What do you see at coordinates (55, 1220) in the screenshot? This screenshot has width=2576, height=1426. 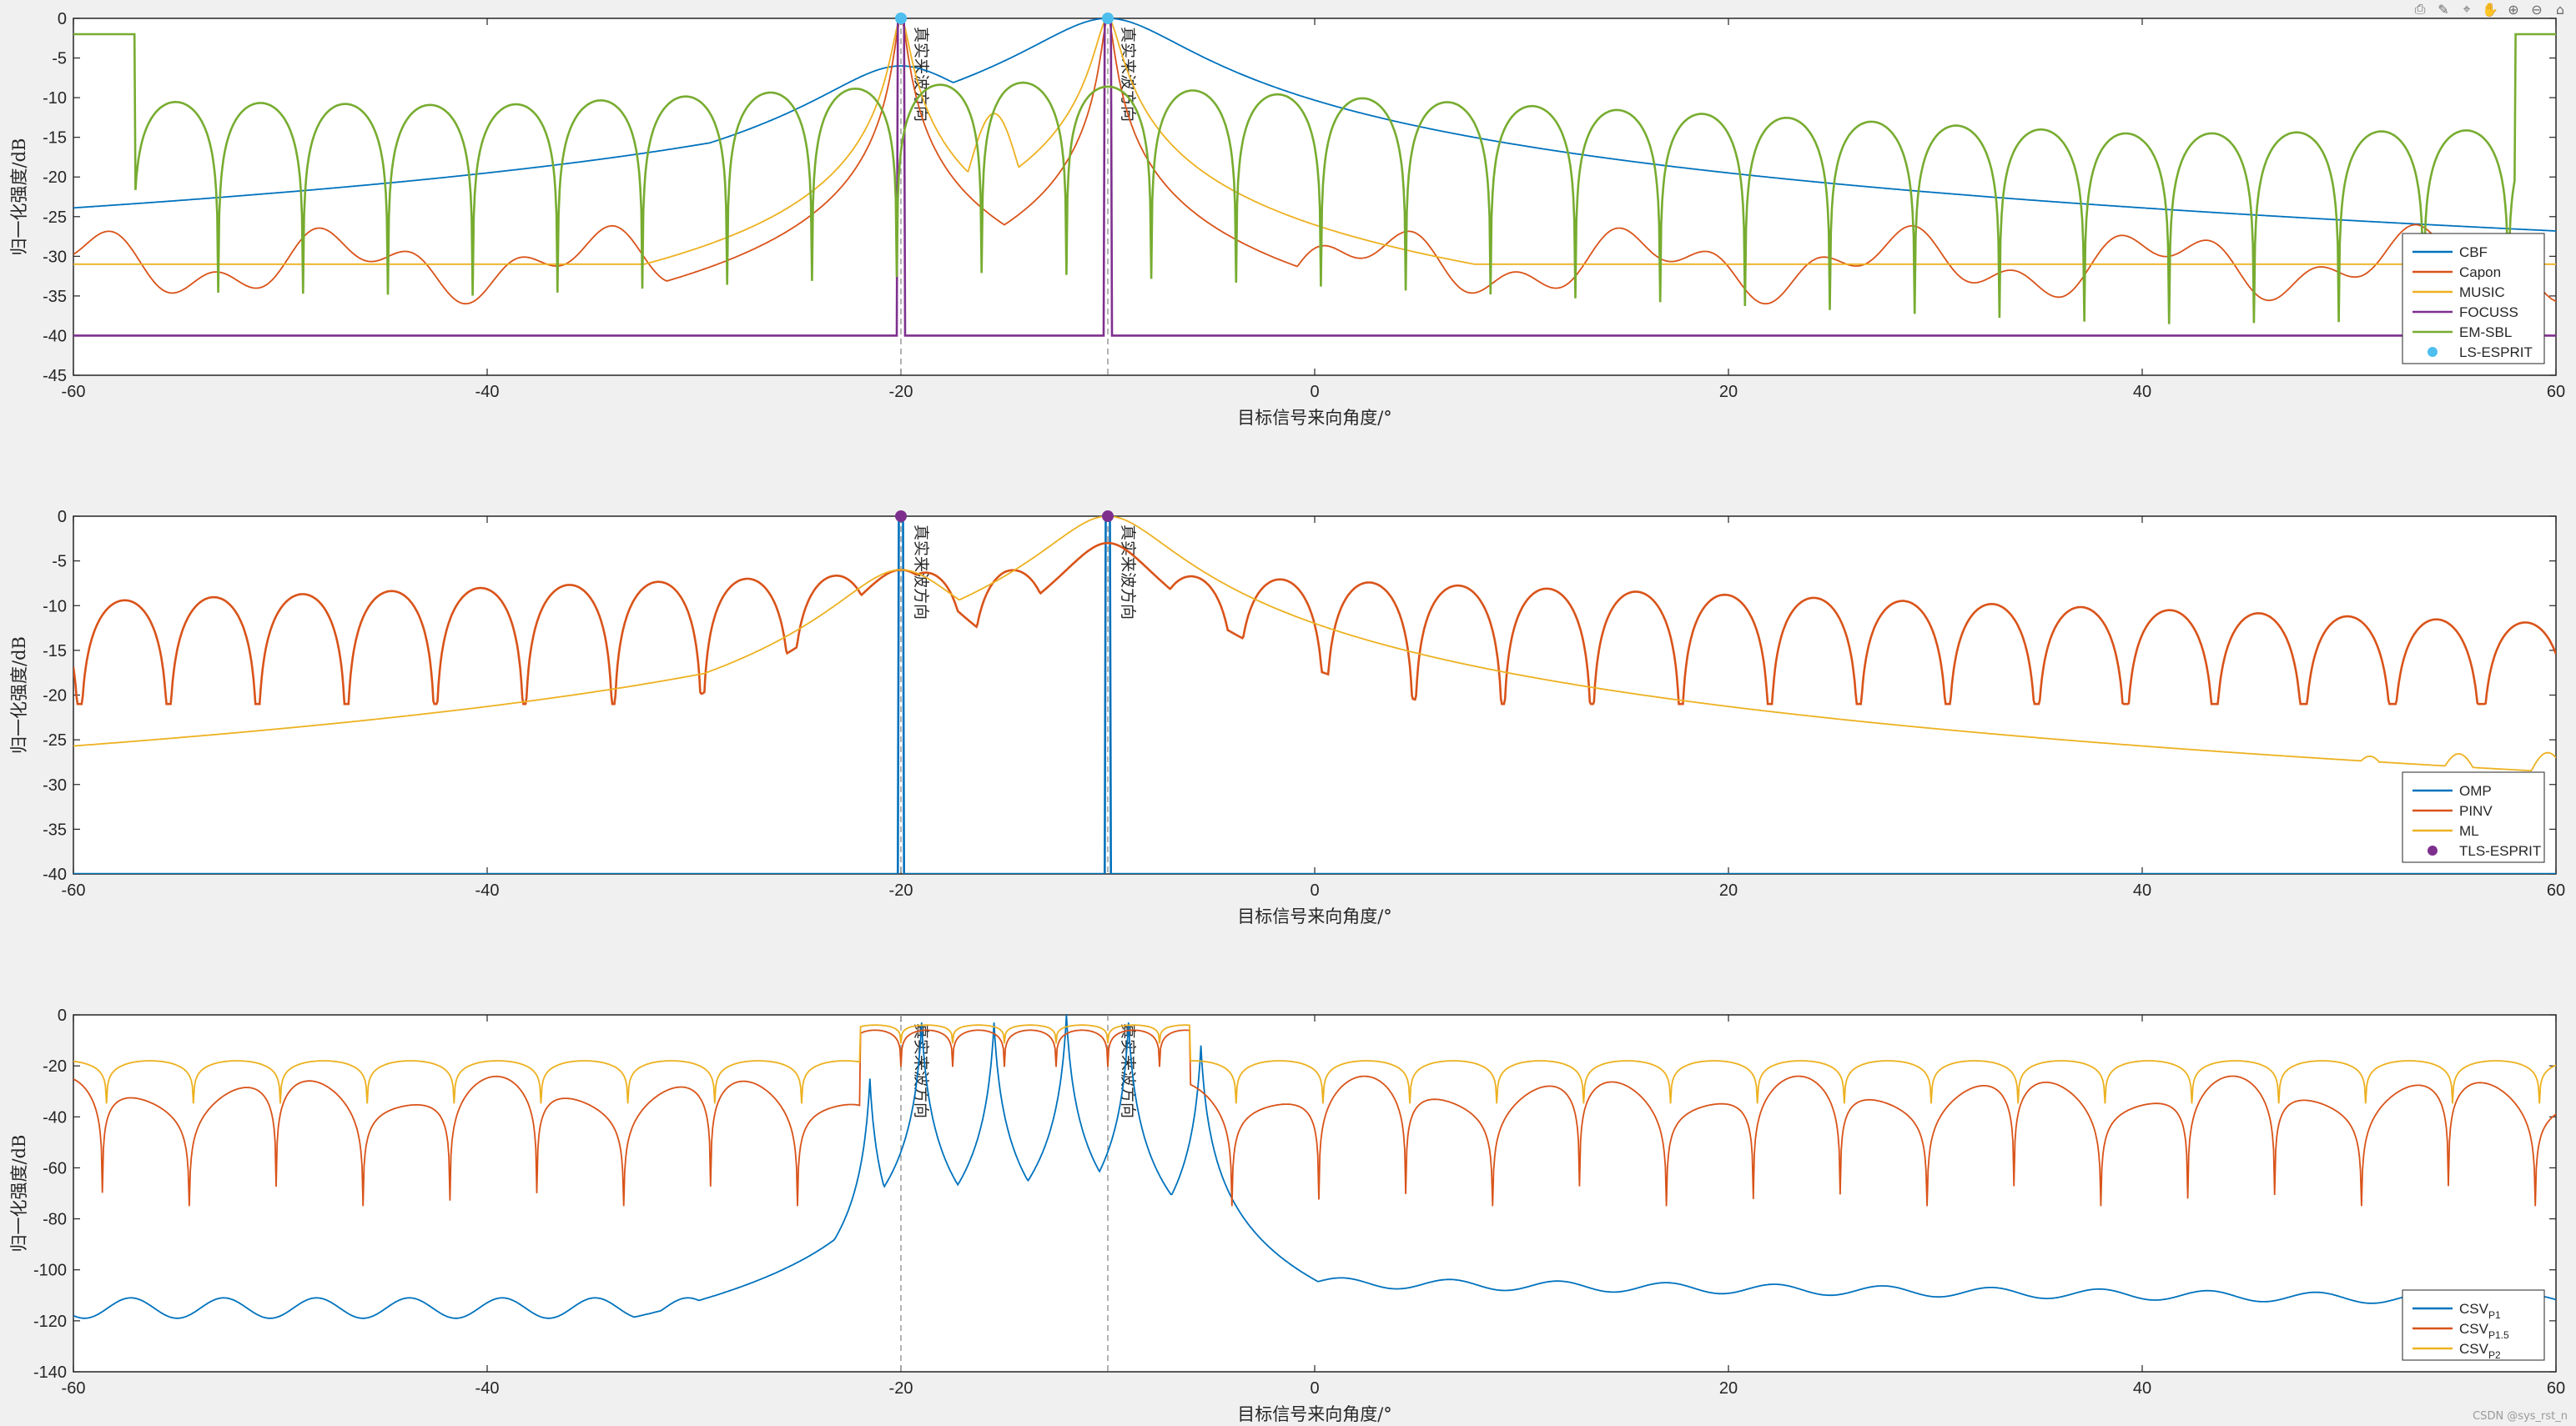 I see `y-tick-label: -80` at bounding box center [55, 1220].